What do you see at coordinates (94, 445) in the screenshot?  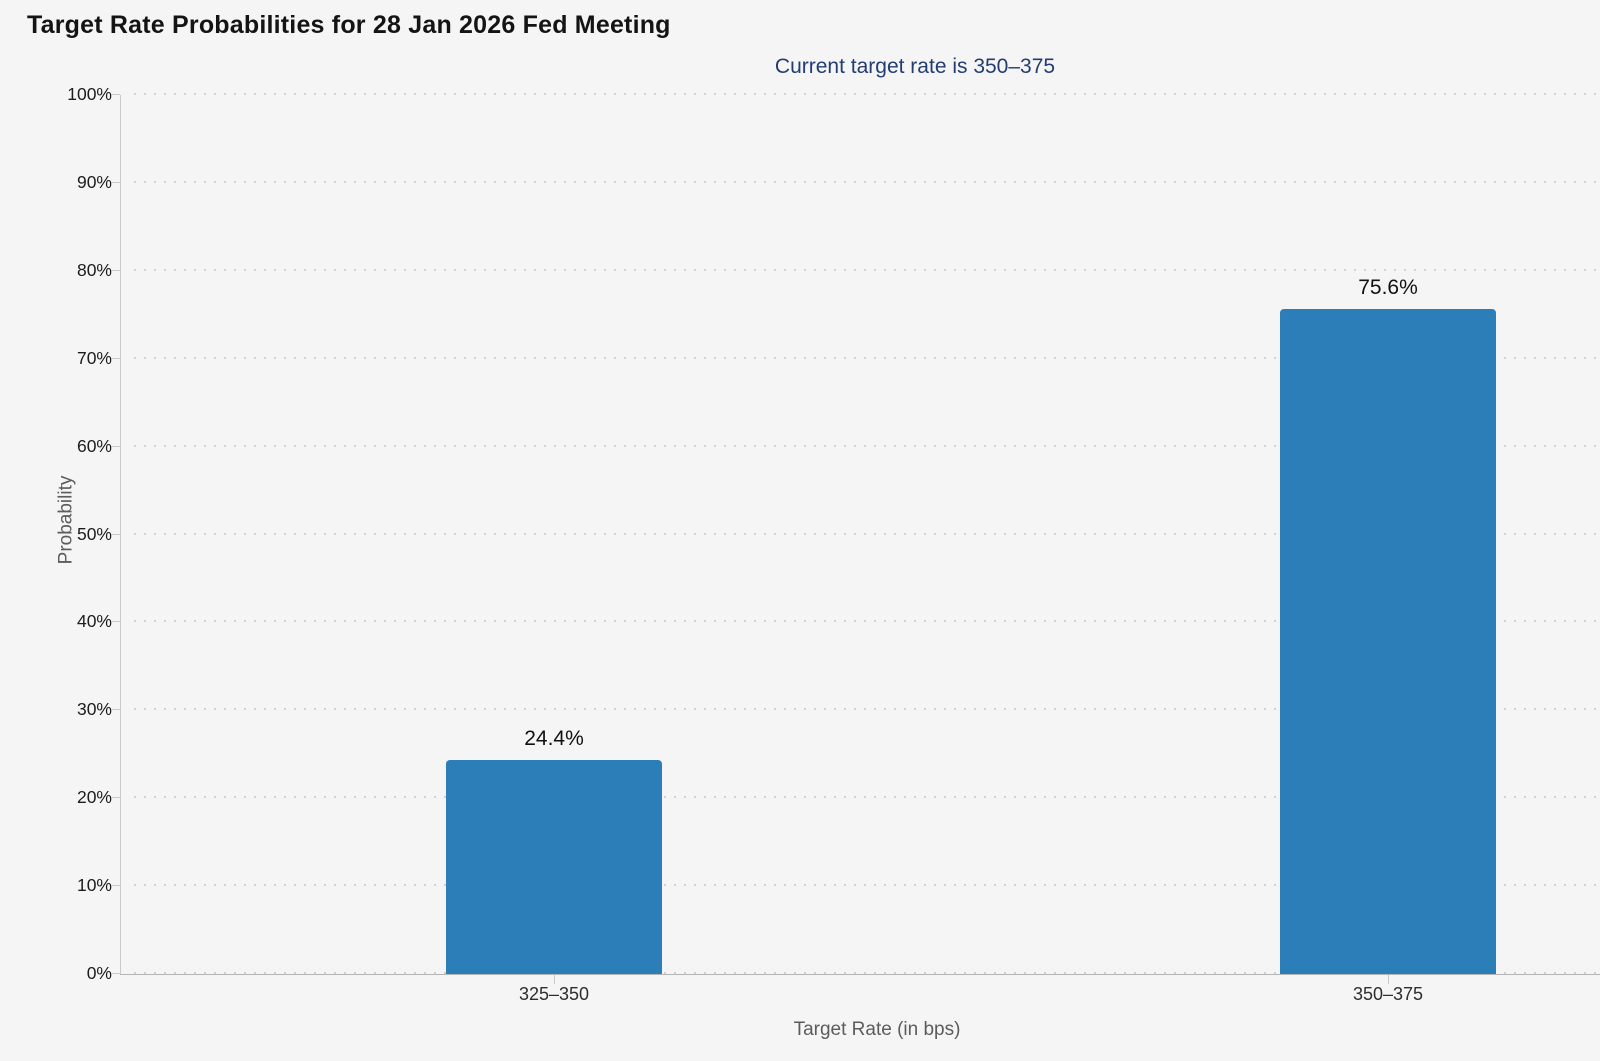 I see `y-axis-tick-label: 60%` at bounding box center [94, 445].